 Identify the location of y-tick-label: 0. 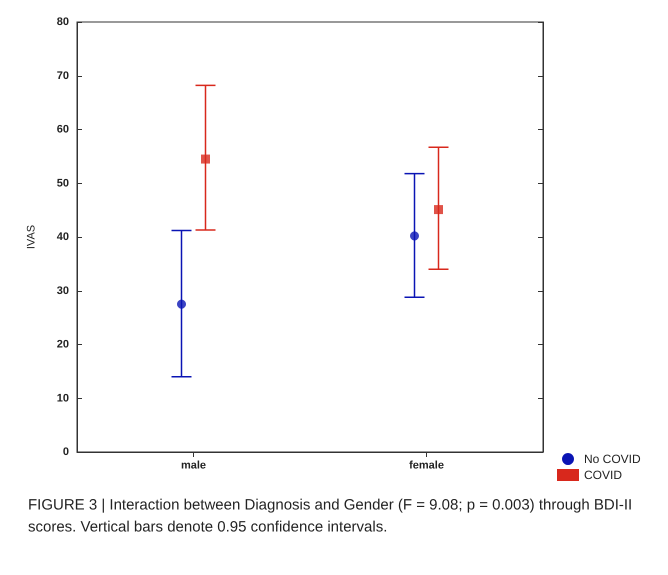
(65, 452).